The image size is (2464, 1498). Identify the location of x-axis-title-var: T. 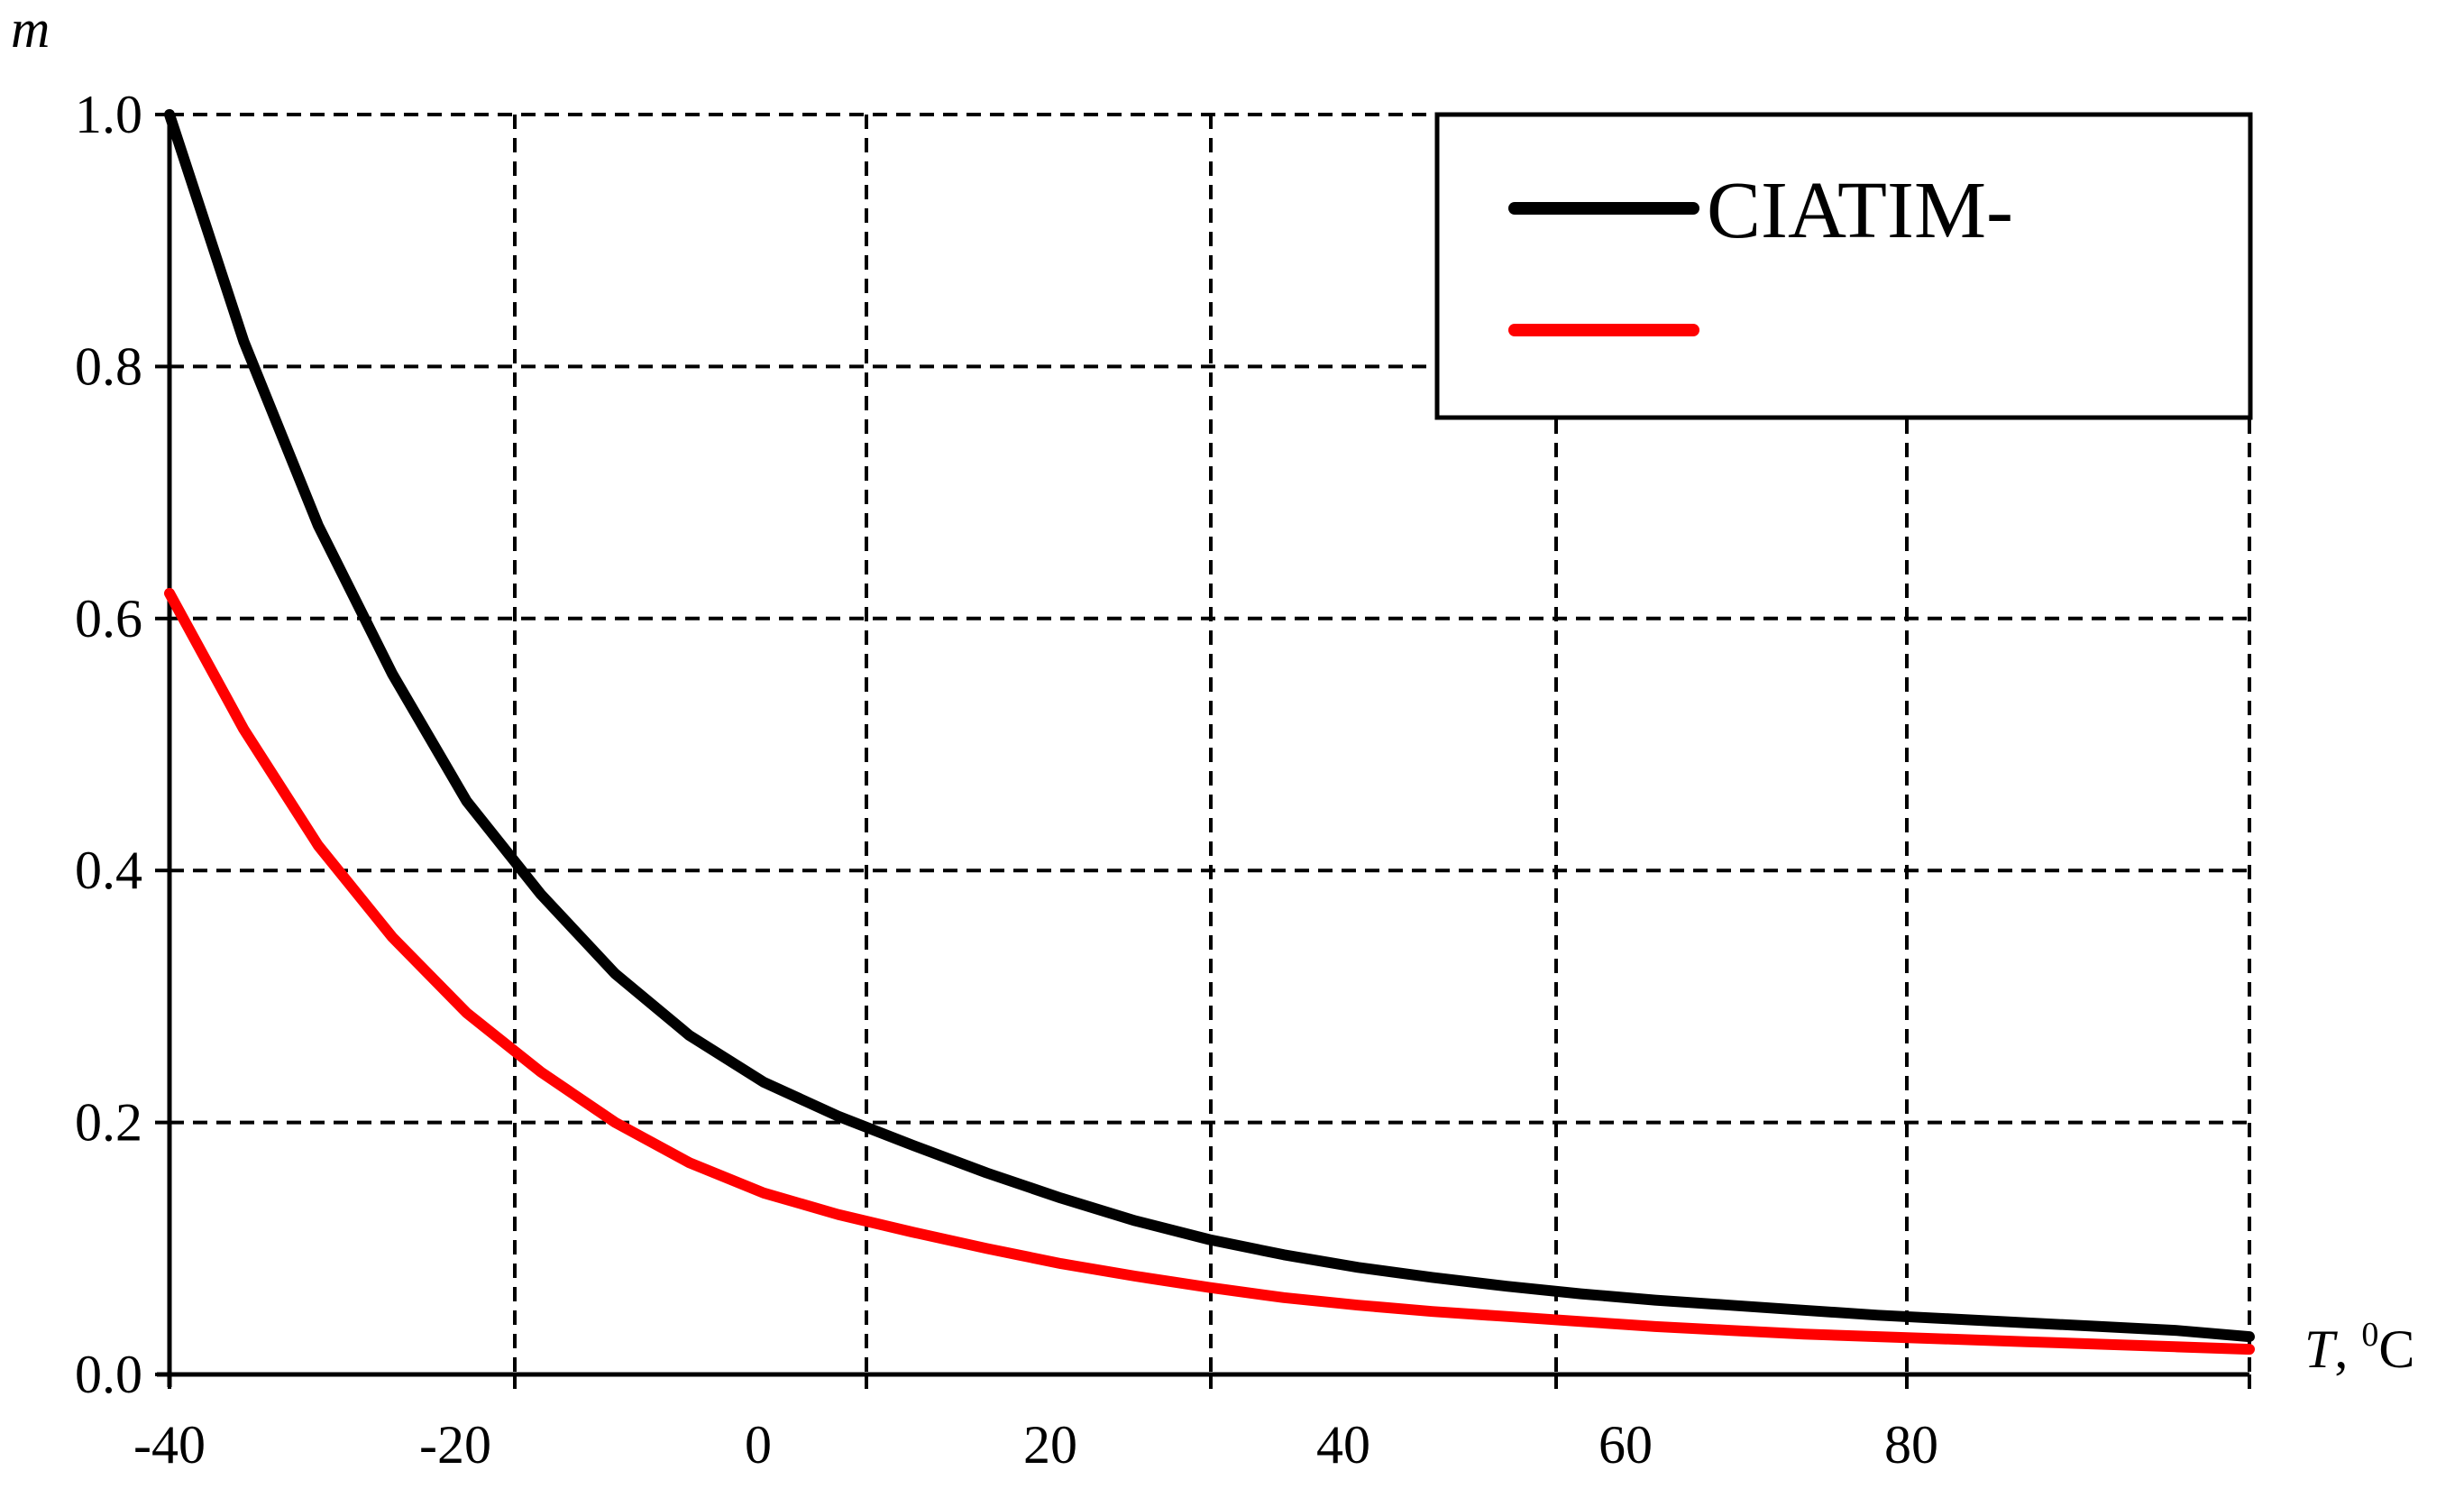
(2321, 1349).